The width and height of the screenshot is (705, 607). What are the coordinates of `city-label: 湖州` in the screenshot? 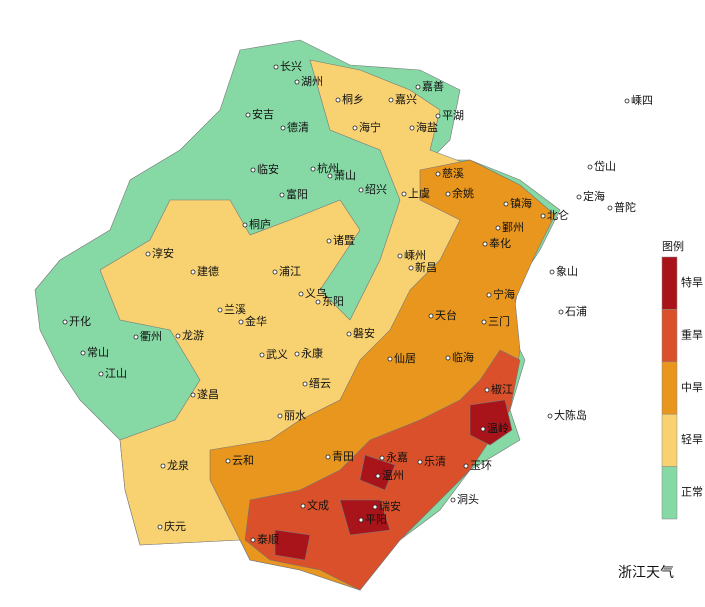 It's located at (312, 81).